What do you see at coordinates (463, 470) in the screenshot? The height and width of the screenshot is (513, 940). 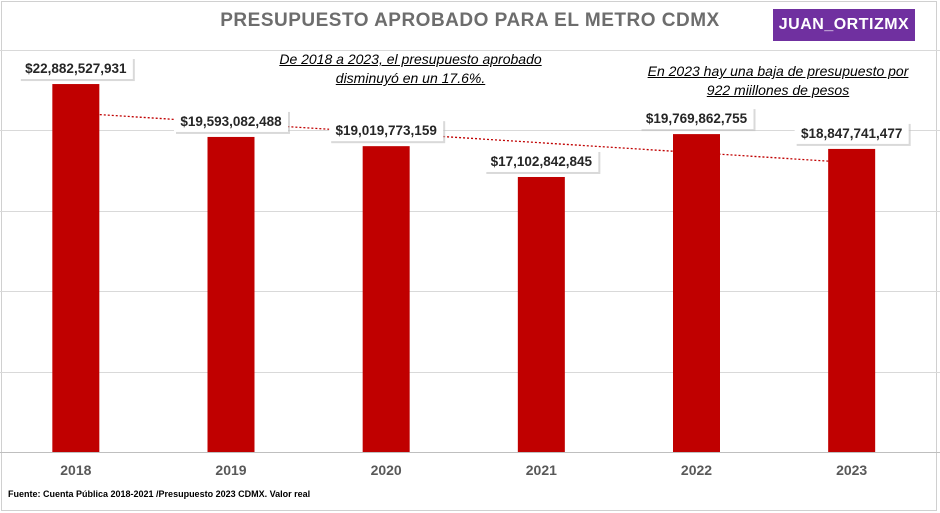 I see `x-axis-ticks: 2018 2019 2020 2021 2022 2023` at bounding box center [463, 470].